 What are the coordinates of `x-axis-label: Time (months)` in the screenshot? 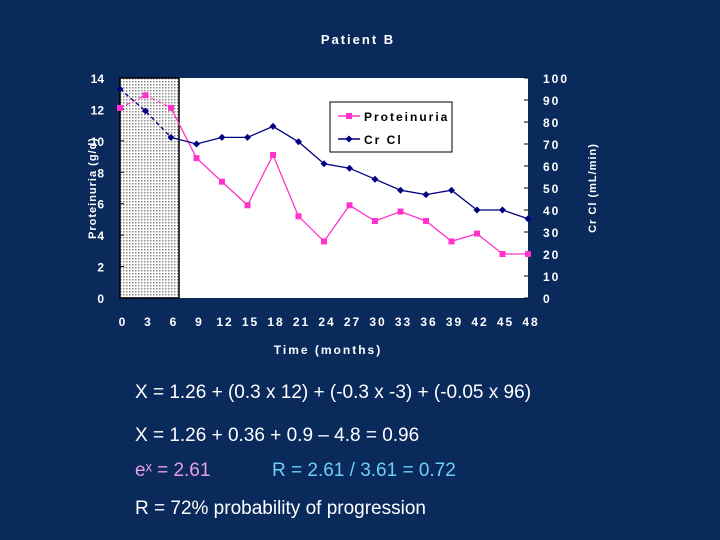 It's located at (328, 350).